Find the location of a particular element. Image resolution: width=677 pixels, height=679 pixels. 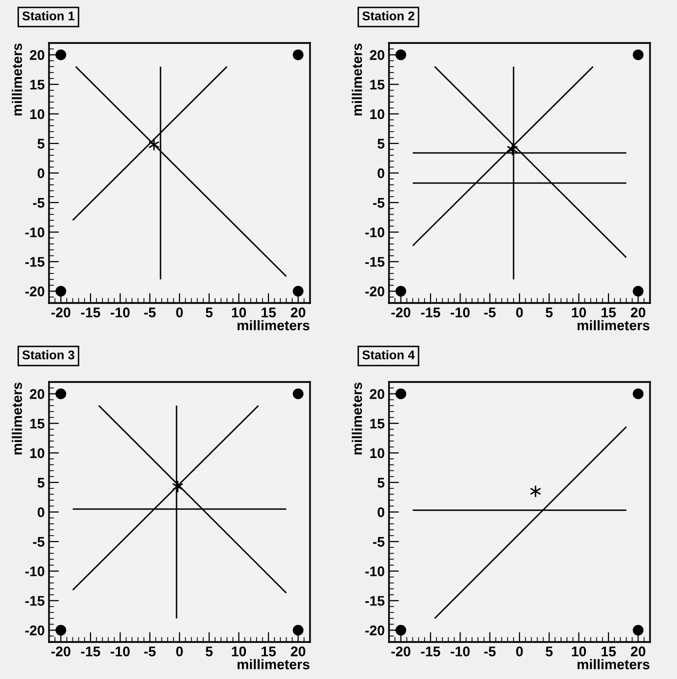

chart-title: Station 4 is located at coordinates (388, 355).